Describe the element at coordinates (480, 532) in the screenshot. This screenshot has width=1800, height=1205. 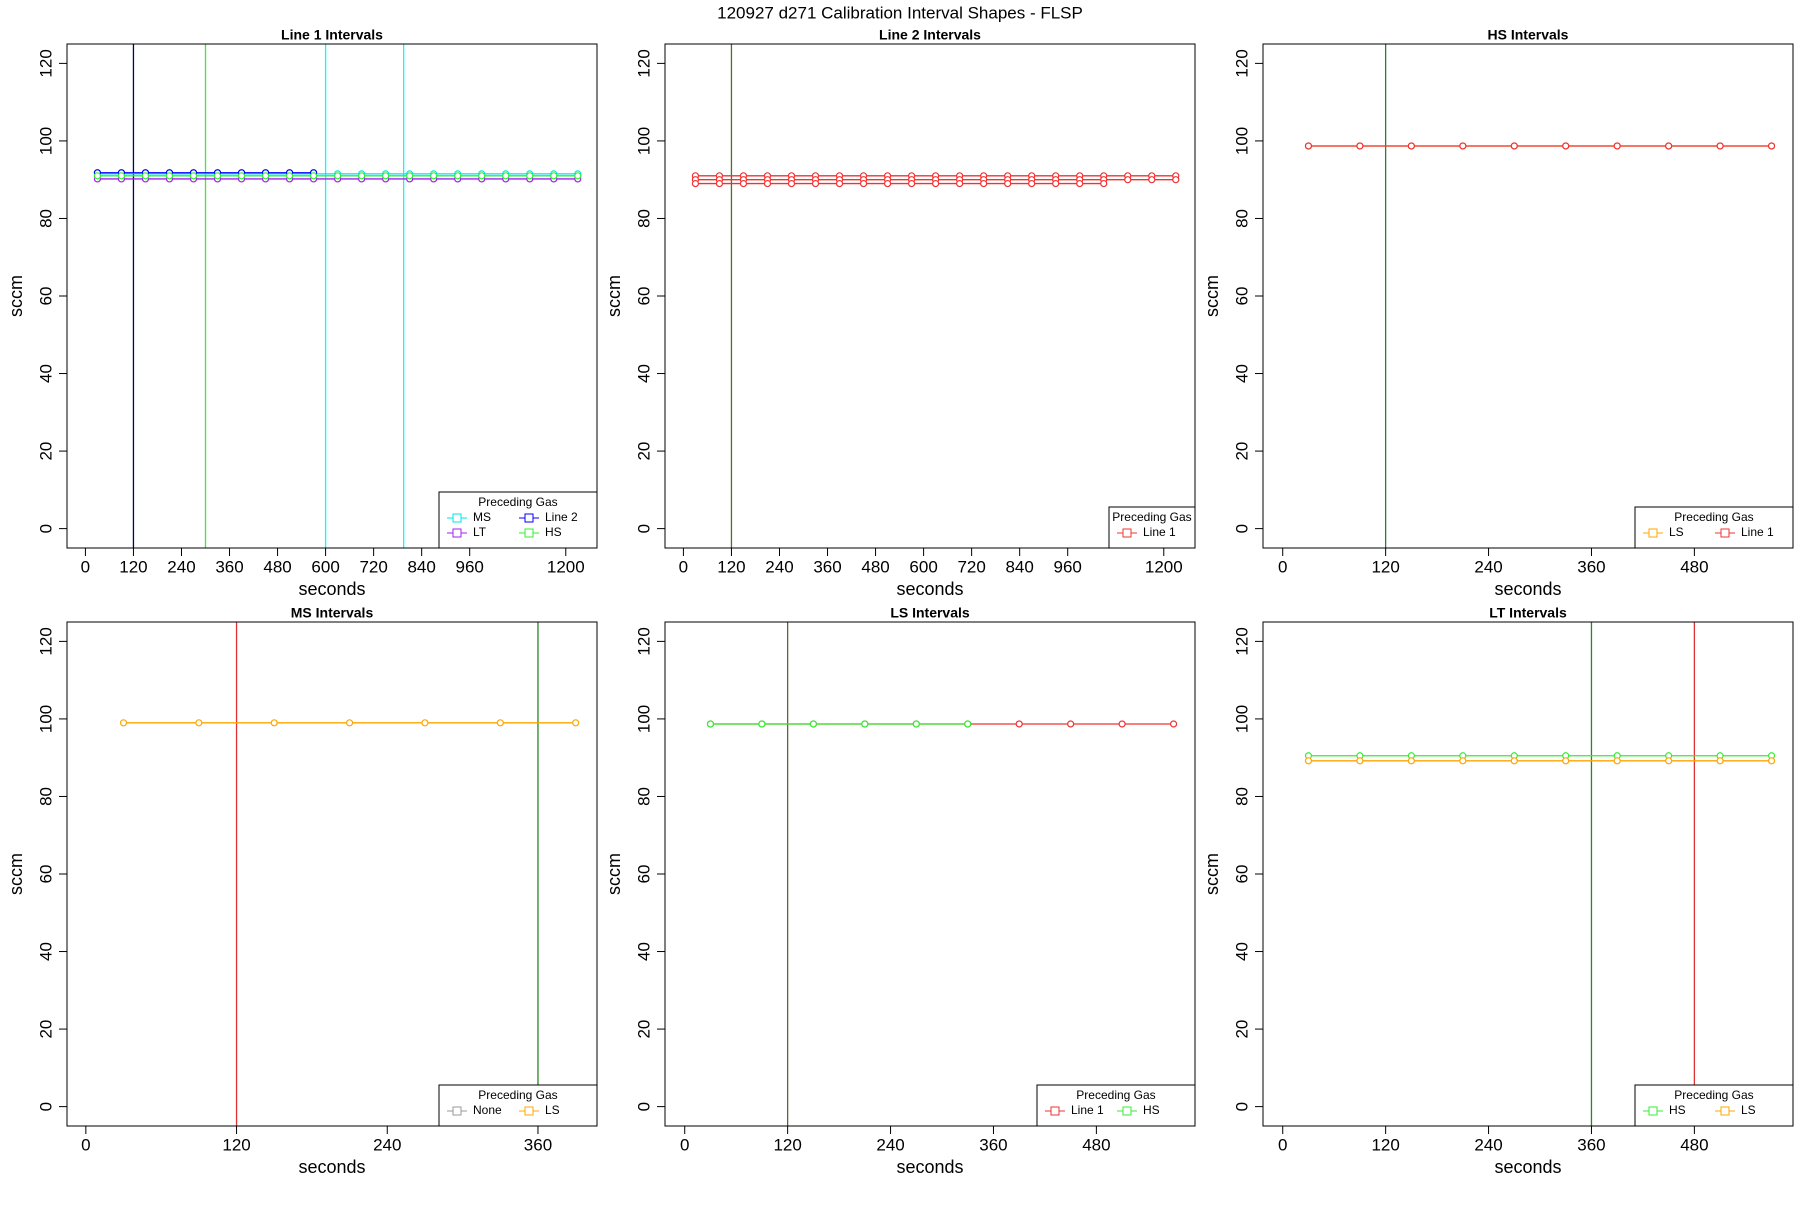
I see `legend-label: LT` at that location.